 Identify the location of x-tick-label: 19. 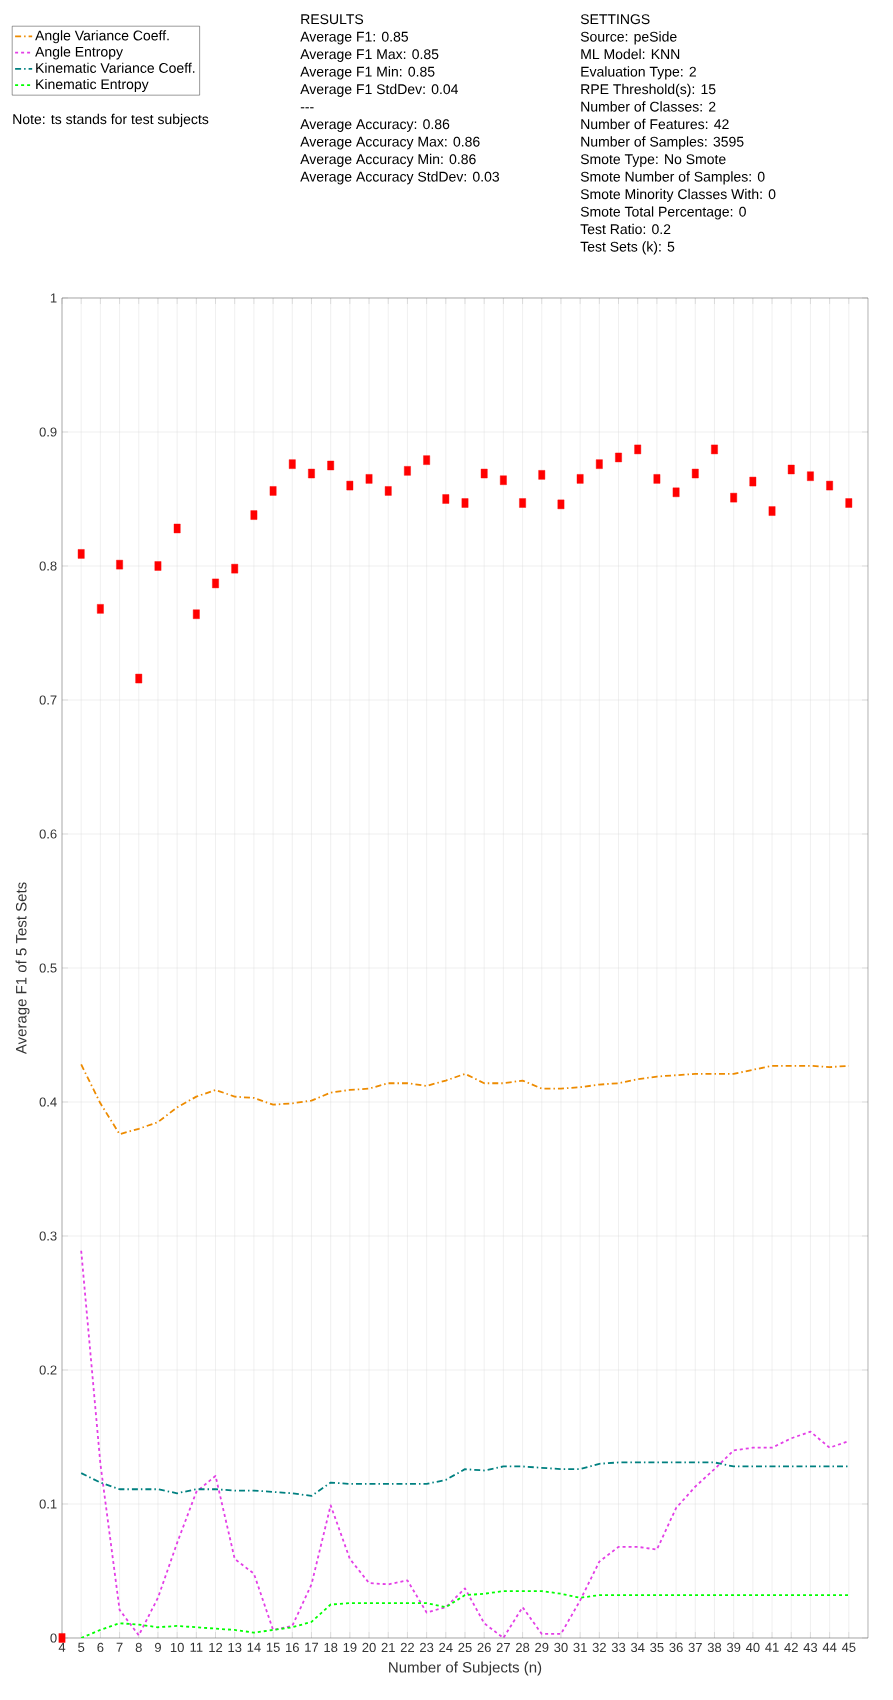
(350, 1647).